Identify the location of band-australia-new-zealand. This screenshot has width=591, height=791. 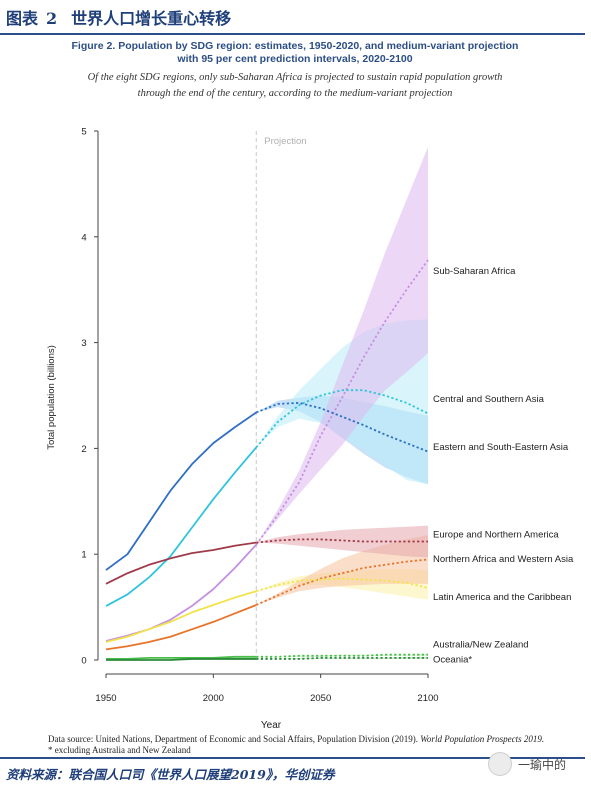
(342, 655).